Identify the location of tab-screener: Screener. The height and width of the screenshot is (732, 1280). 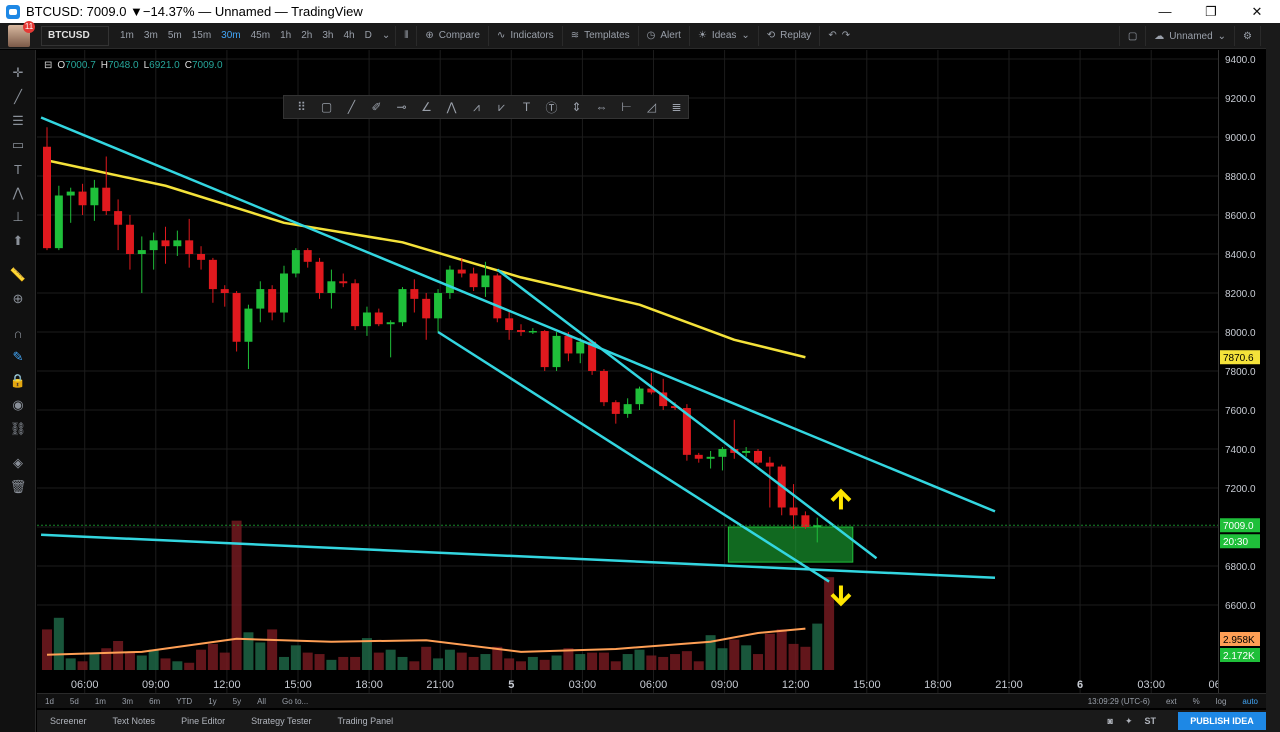
(68, 721).